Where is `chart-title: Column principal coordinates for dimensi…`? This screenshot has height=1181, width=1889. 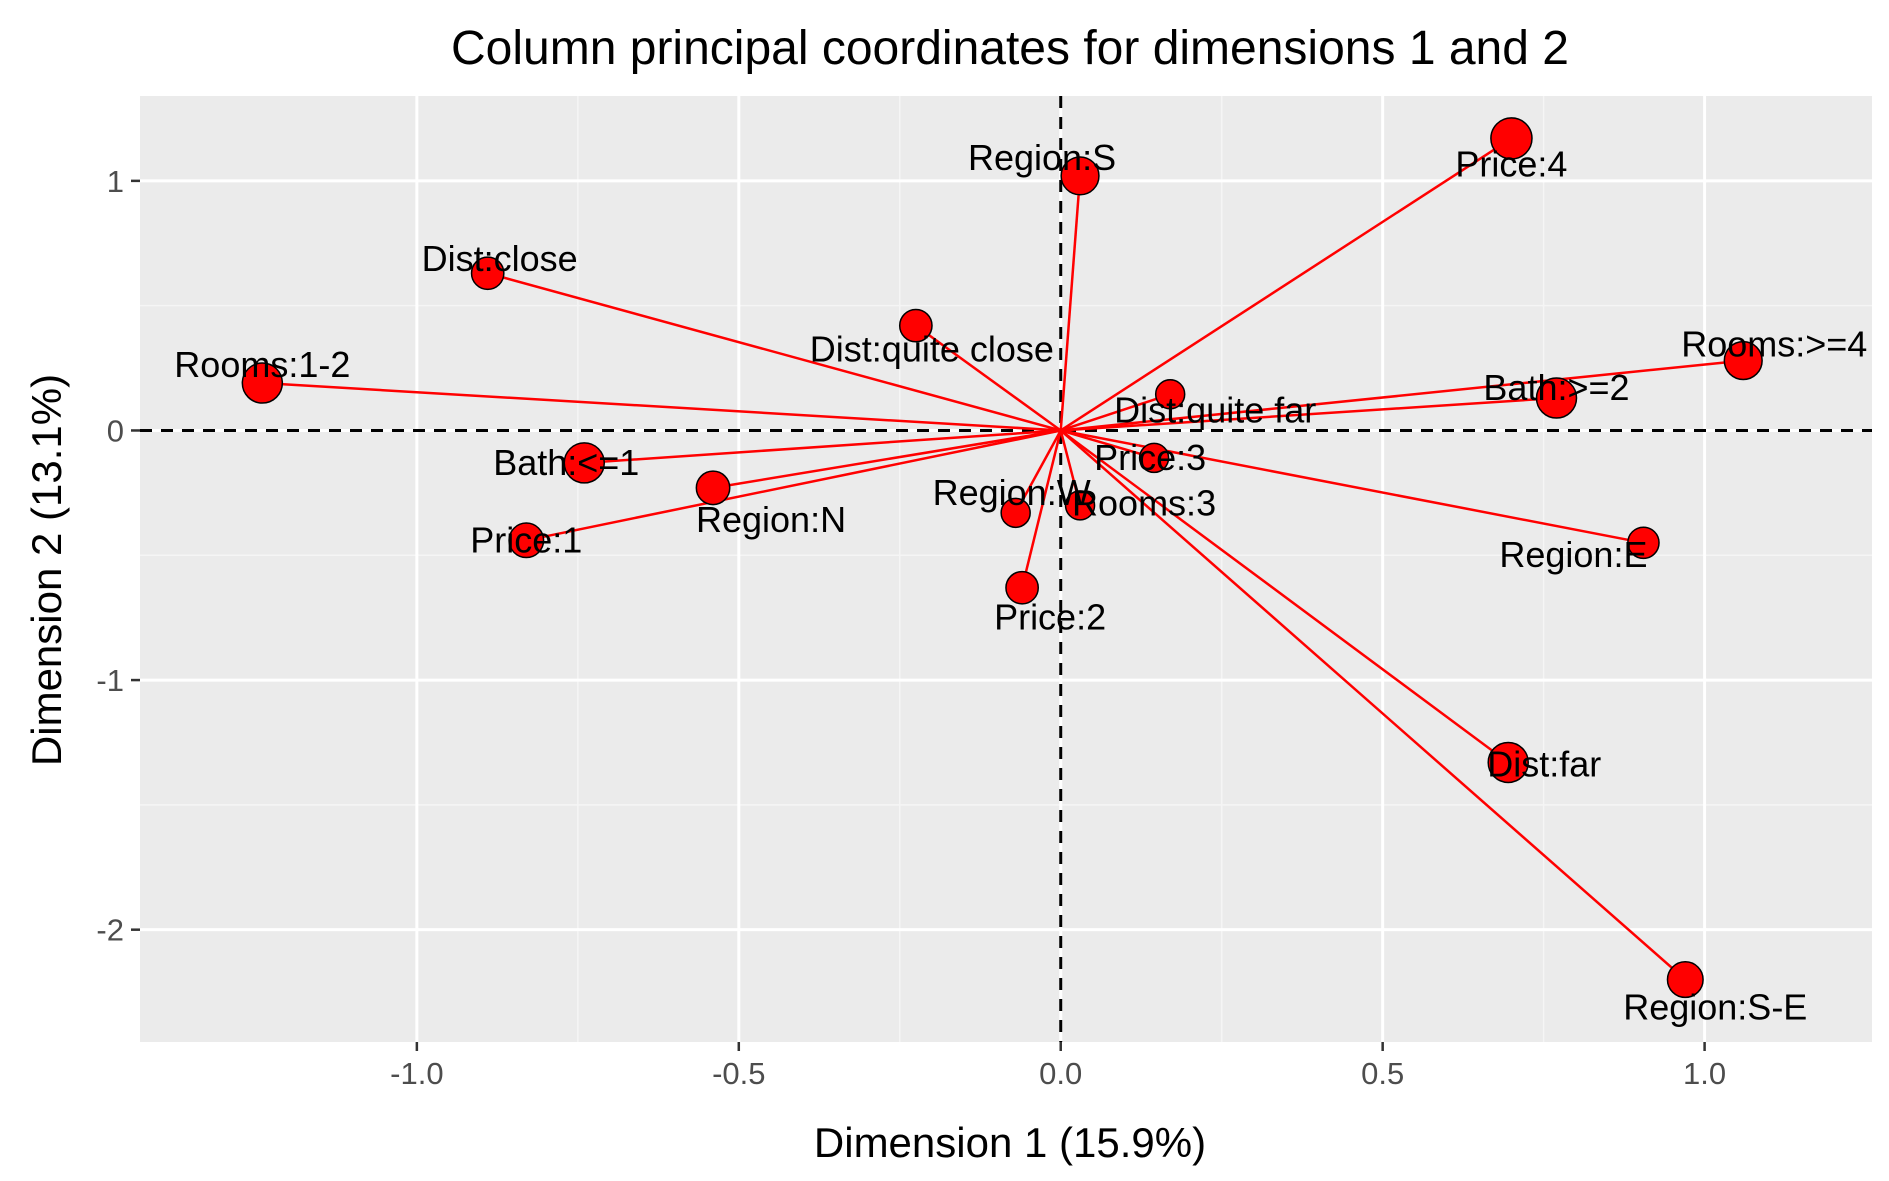
chart-title: Column principal coordinates for dimensi… is located at coordinates (1010, 48).